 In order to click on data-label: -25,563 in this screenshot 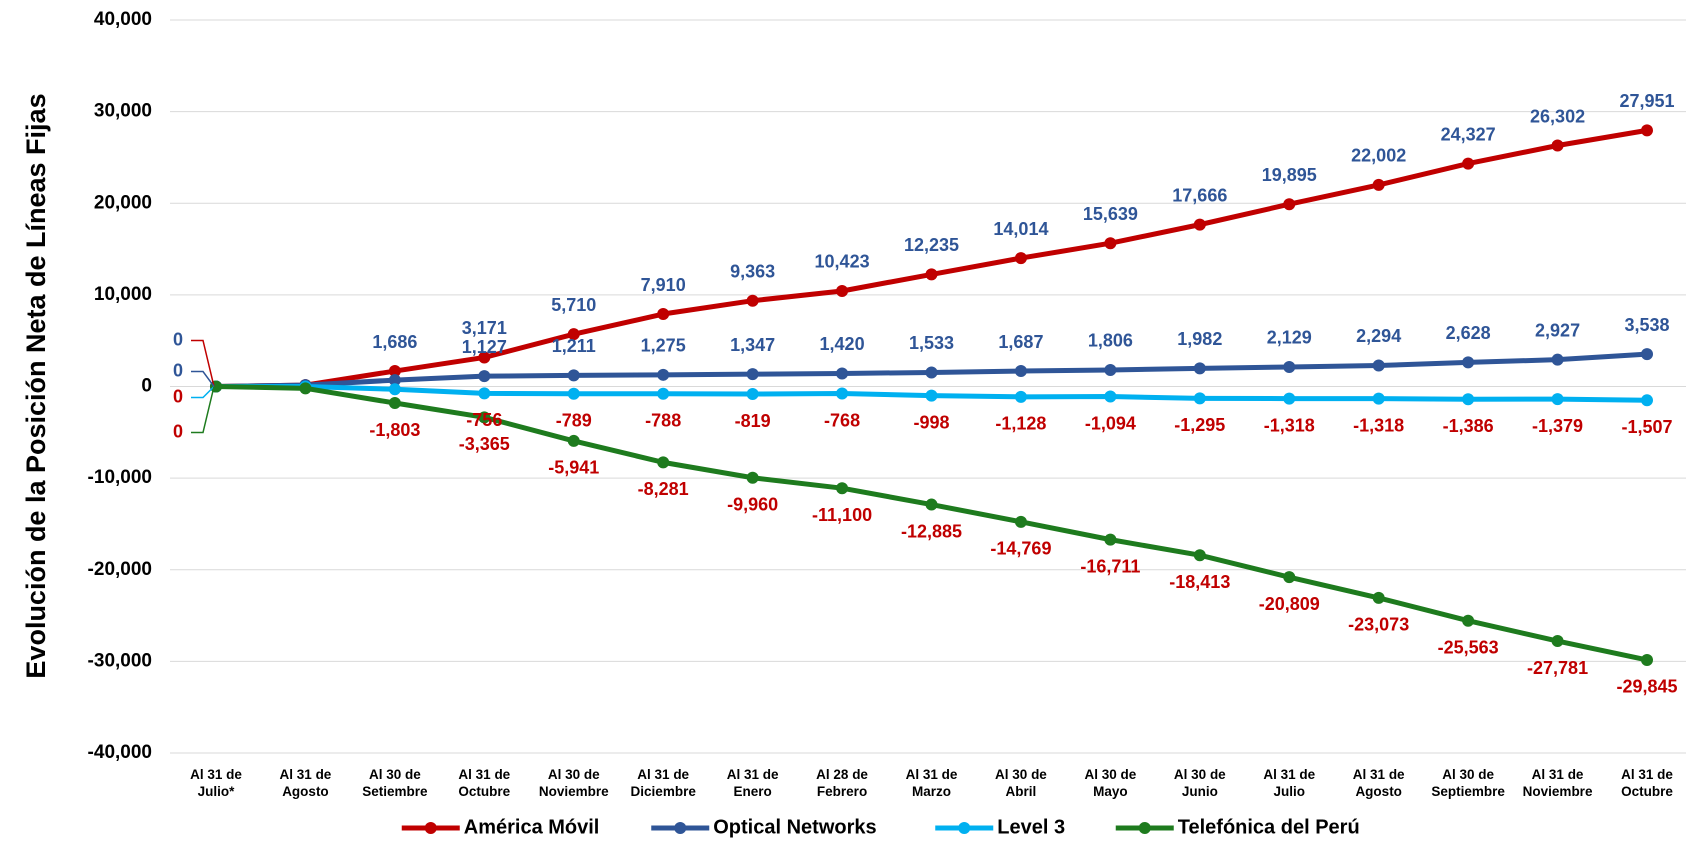, I will do `click(1468, 647)`.